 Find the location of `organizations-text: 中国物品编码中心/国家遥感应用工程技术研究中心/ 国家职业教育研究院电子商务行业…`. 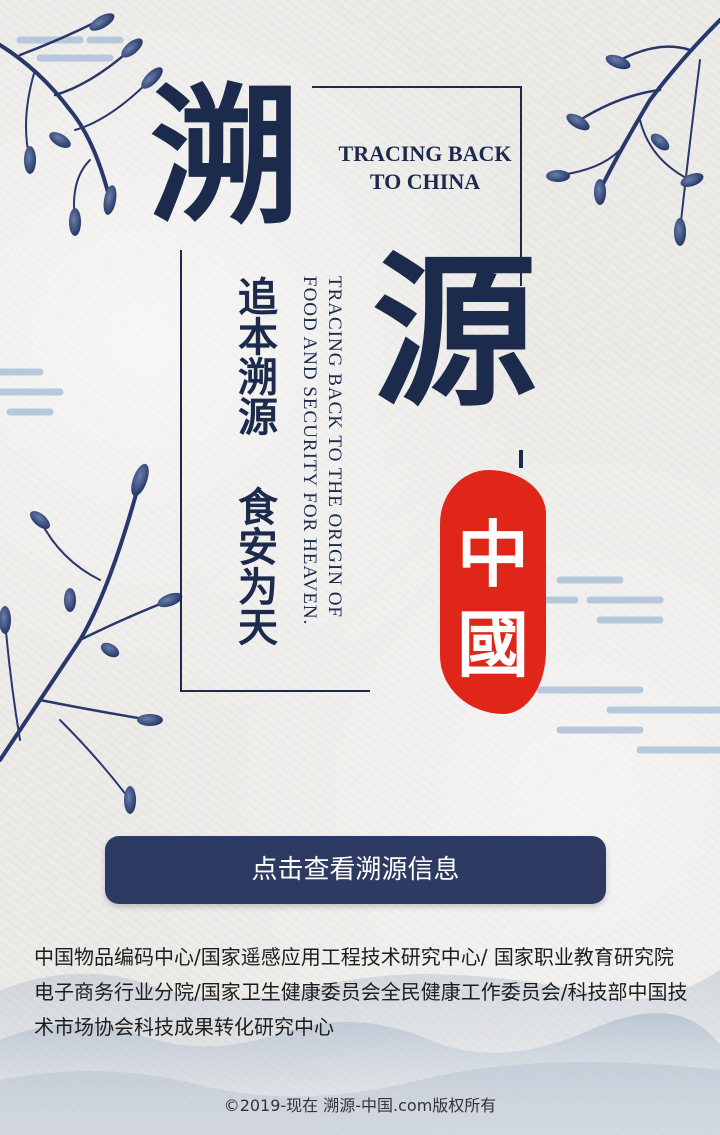

organizations-text: 中国物品编码中心/国家遥感应用工程技术研究中心/ 国家职业教育研究院电子商务行业… is located at coordinates (361, 992).